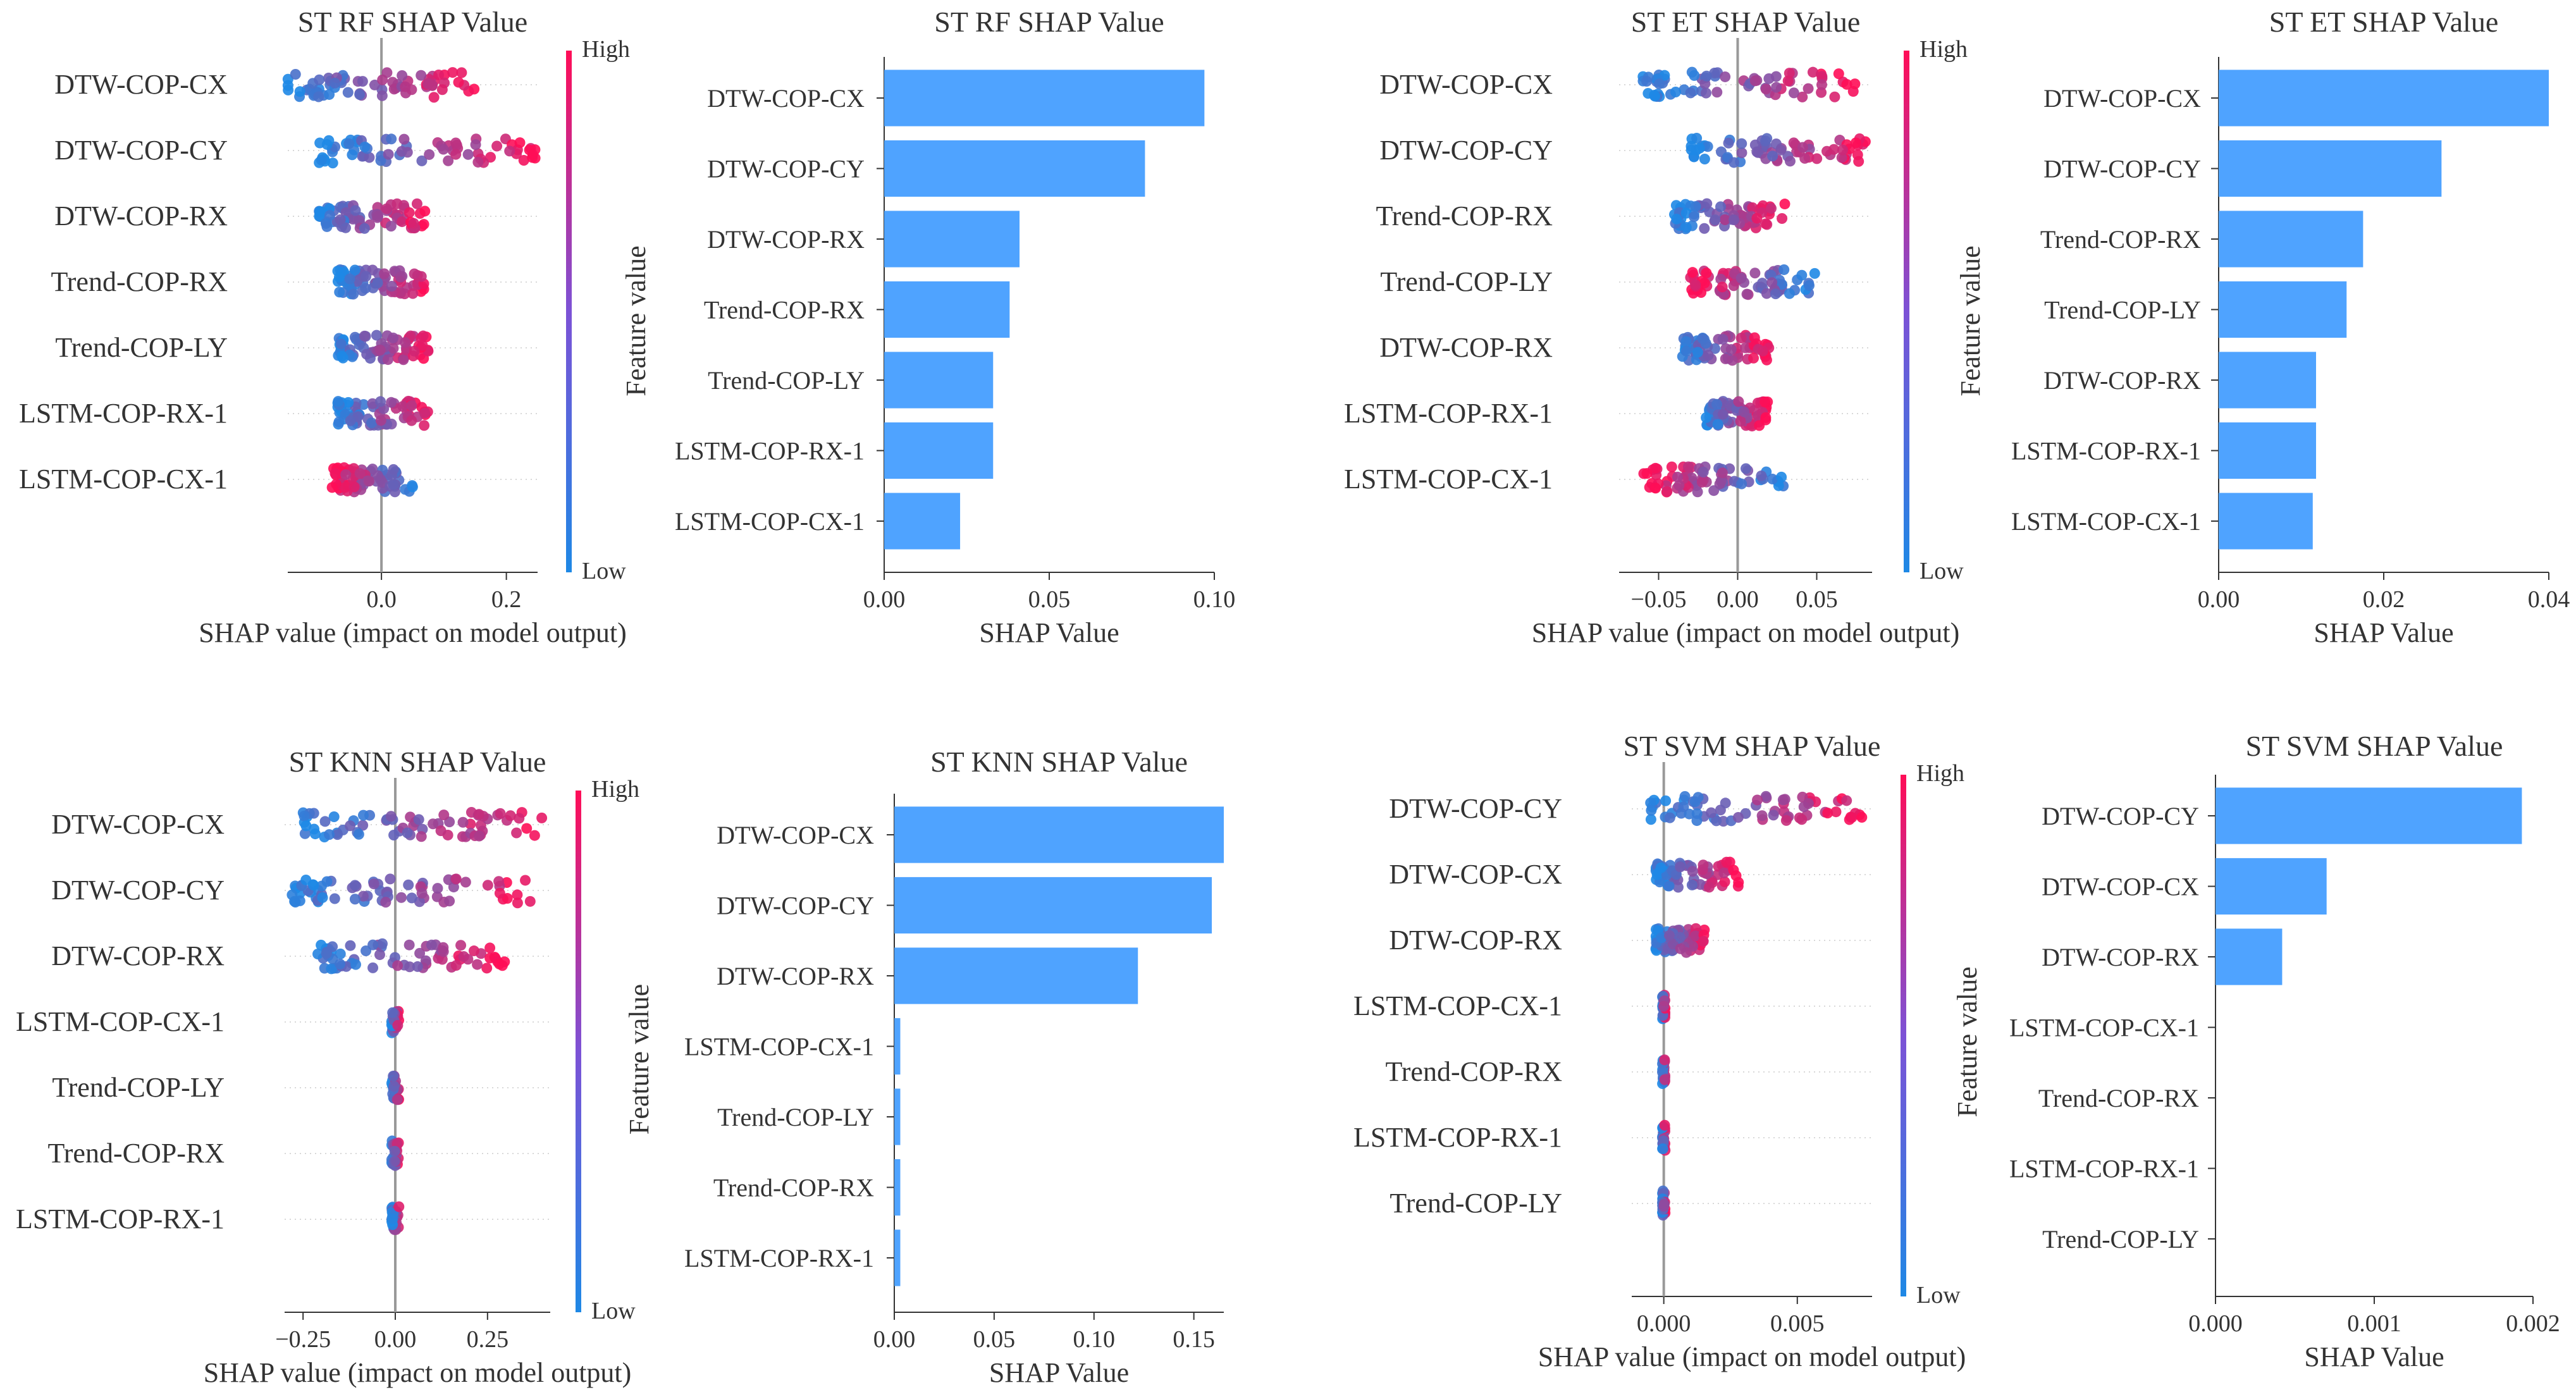 This screenshot has height=1397, width=2576. What do you see at coordinates (2215, 1323) in the screenshot?
I see `x-tick-label: 0.000` at bounding box center [2215, 1323].